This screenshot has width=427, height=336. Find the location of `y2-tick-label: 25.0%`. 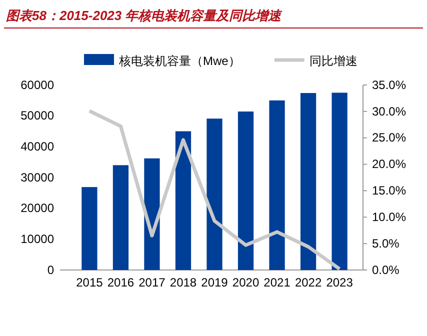

y2-tick-label: 25.0% is located at coordinates (389, 137).